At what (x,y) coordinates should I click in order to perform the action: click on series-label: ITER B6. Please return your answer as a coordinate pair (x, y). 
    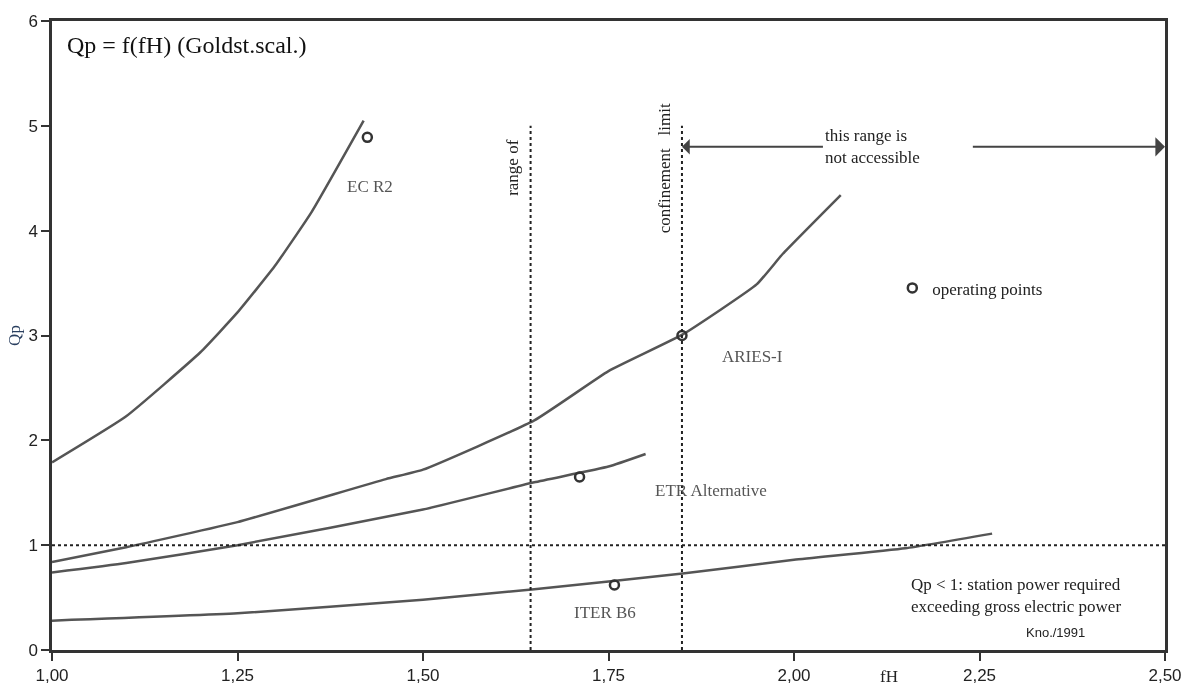
    Looking at the image, I should click on (605, 612).